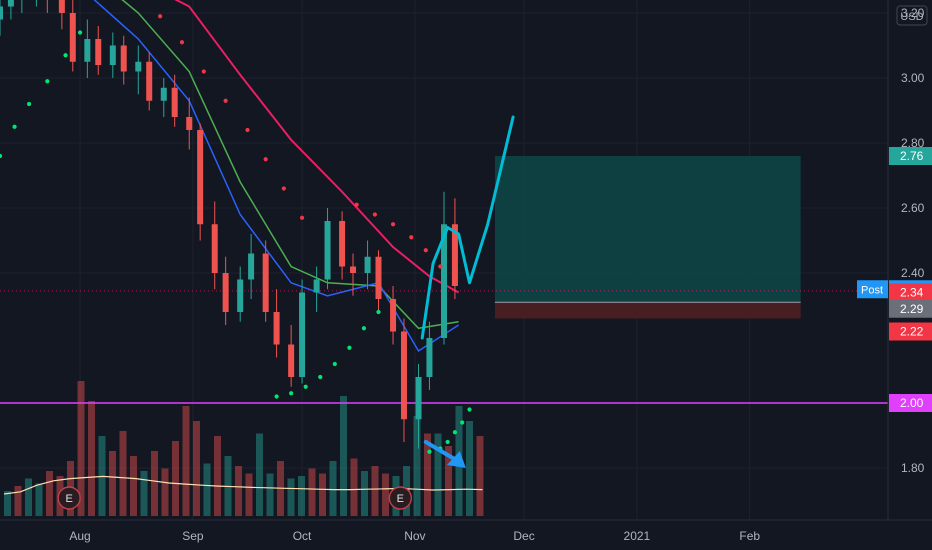  I want to click on x-tick-label: Nov, so click(414, 536).